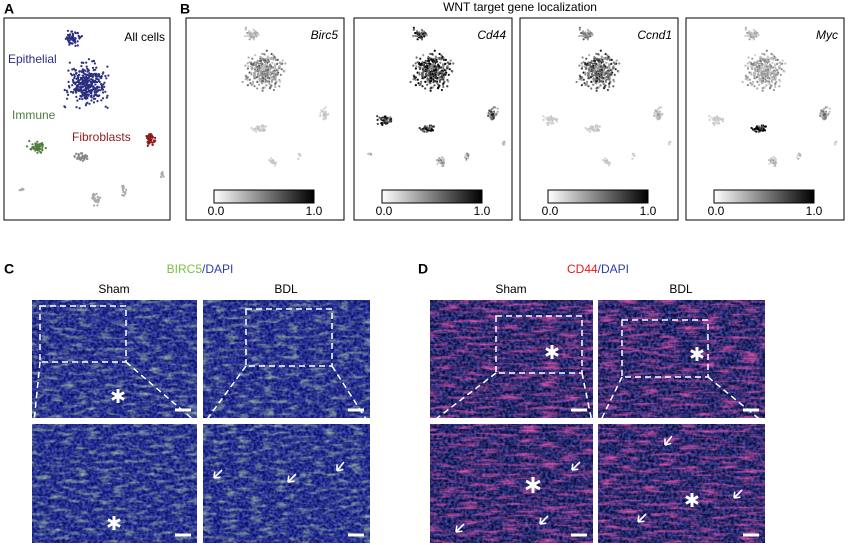  I want to click on stain: CD44, so click(582, 269).